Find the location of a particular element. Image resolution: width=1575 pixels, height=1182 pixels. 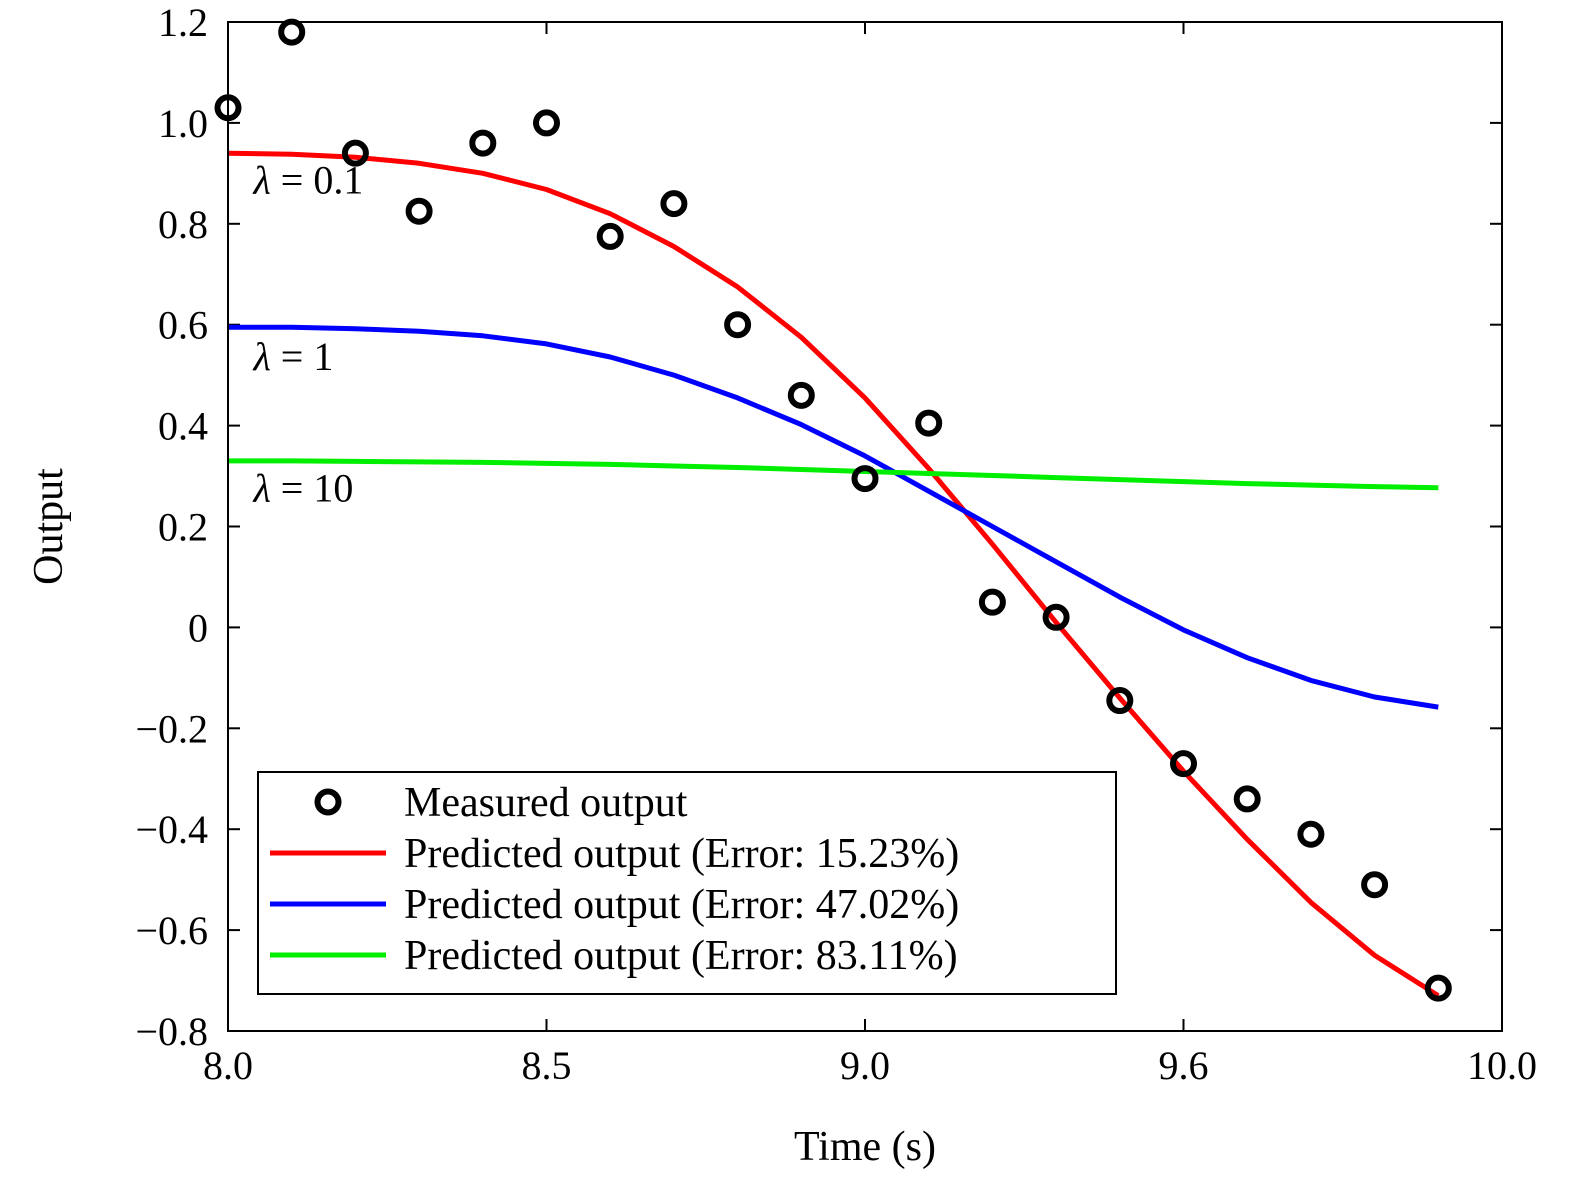

y-tick-label: −0.8 is located at coordinates (171, 1031).